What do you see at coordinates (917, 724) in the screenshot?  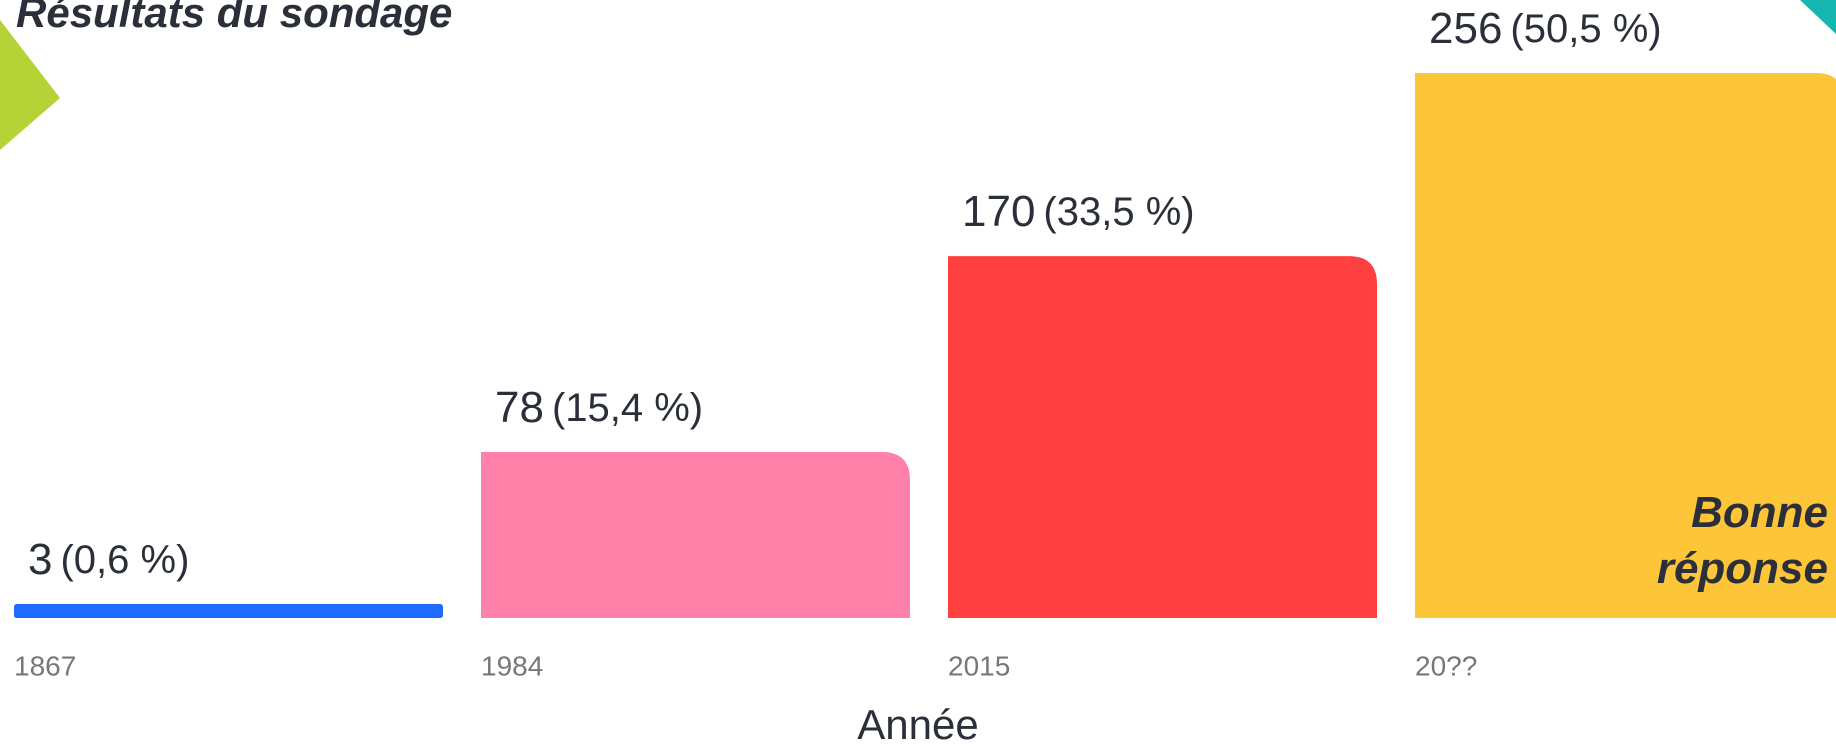 I see `x-axis-label: Année` at bounding box center [917, 724].